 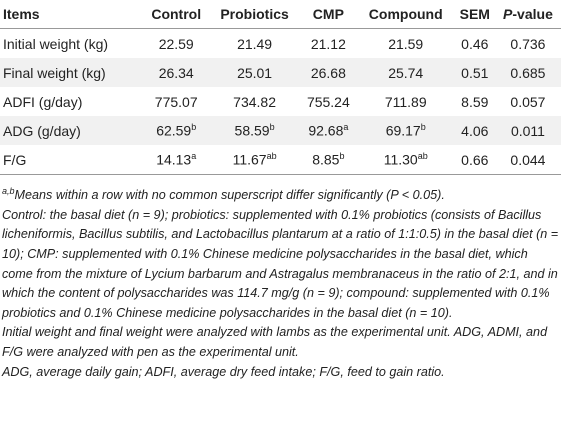 I want to click on cell-text: Final weight (kg), so click(x=54, y=72).